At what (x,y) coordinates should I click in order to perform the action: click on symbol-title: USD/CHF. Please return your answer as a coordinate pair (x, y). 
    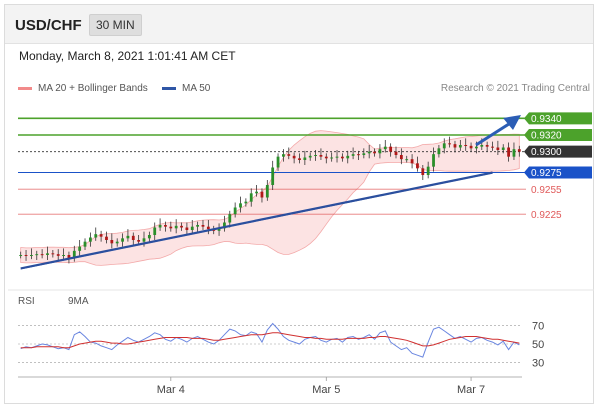
    Looking at the image, I should click on (48, 25).